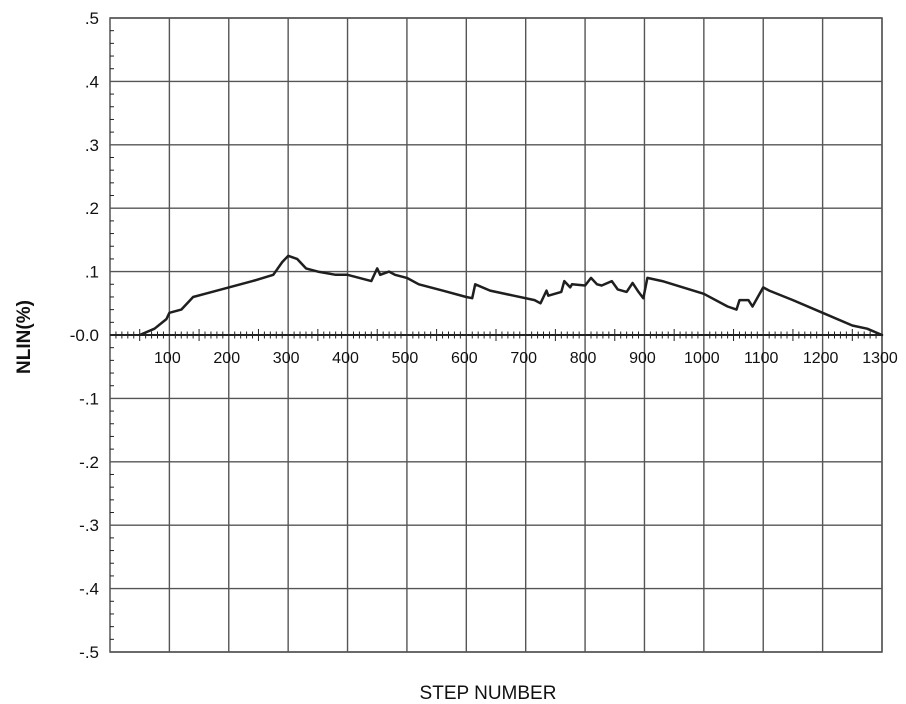  I want to click on x-tick-label: 1300, so click(880, 358).